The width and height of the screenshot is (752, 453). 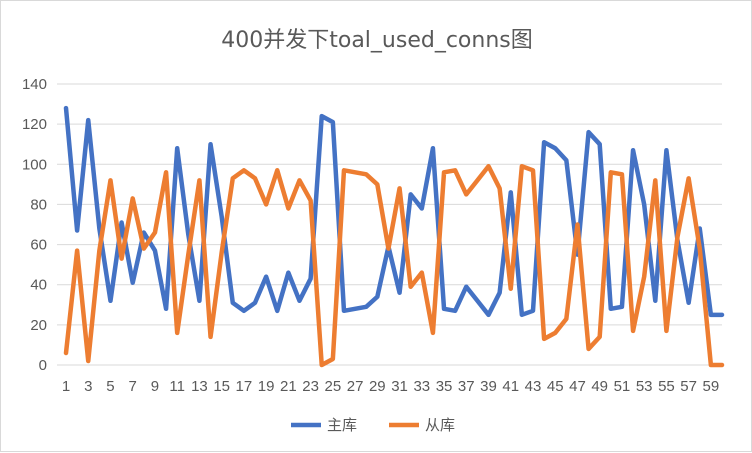 I want to click on x-tick-label: 39, so click(x=488, y=386).